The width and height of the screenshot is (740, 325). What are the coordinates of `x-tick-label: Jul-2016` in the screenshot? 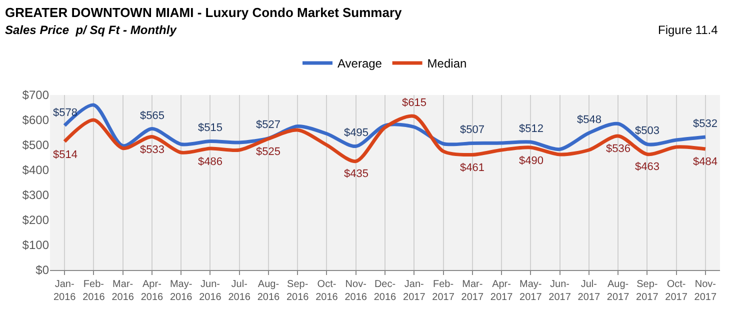 It's located at (239, 291).